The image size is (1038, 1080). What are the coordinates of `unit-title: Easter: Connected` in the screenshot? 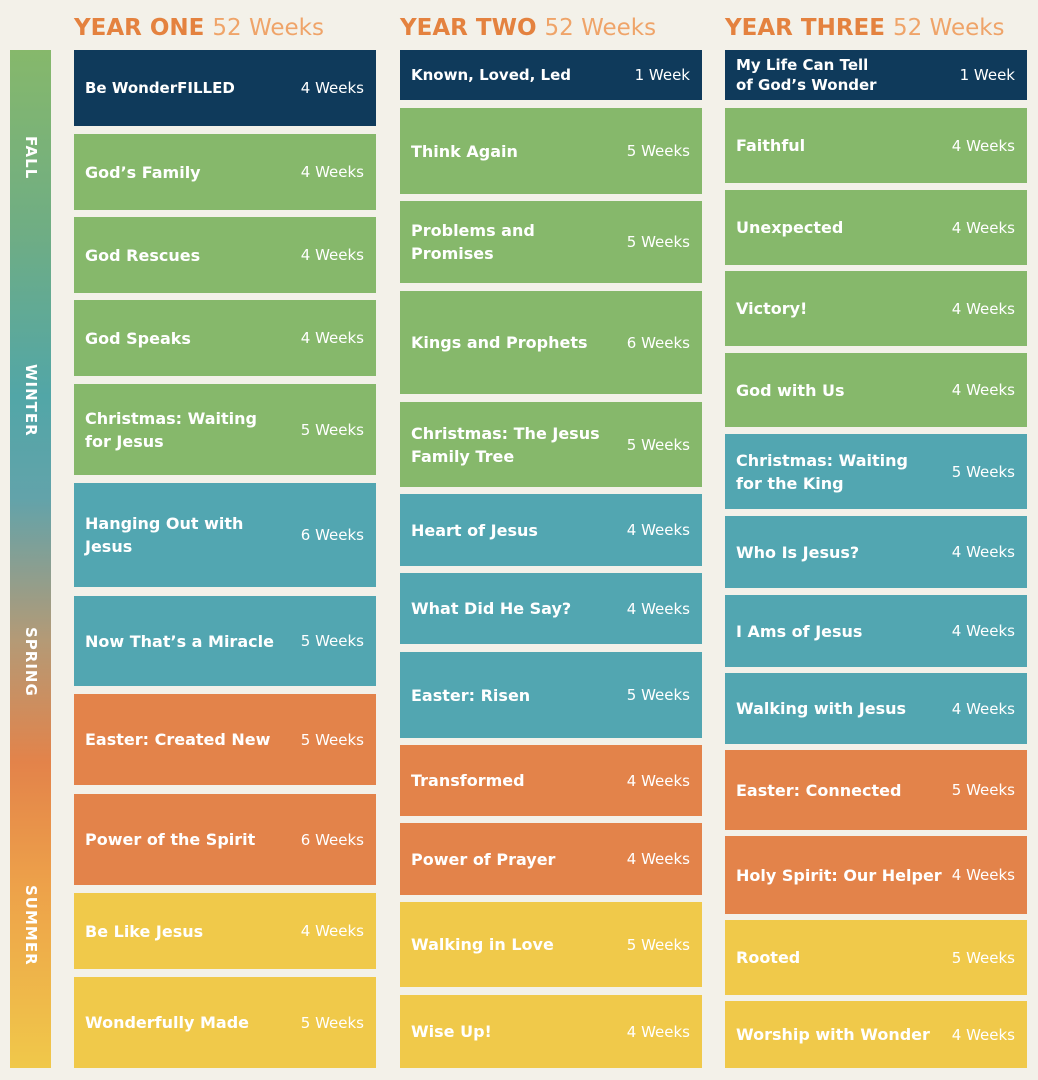 It's located at (819, 790).